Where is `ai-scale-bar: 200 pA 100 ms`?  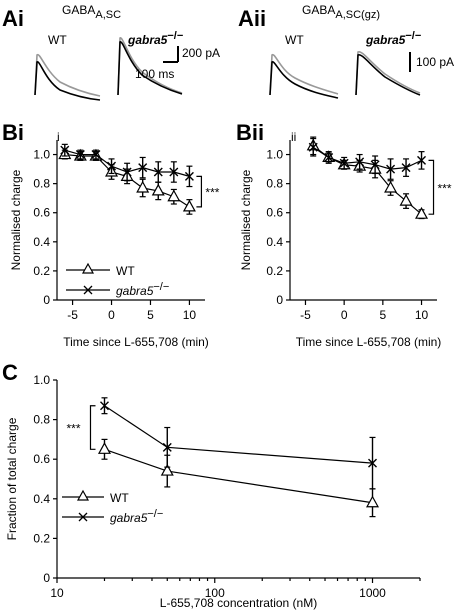 ai-scale-bar: 200 pA 100 ms is located at coordinates (177, 63).